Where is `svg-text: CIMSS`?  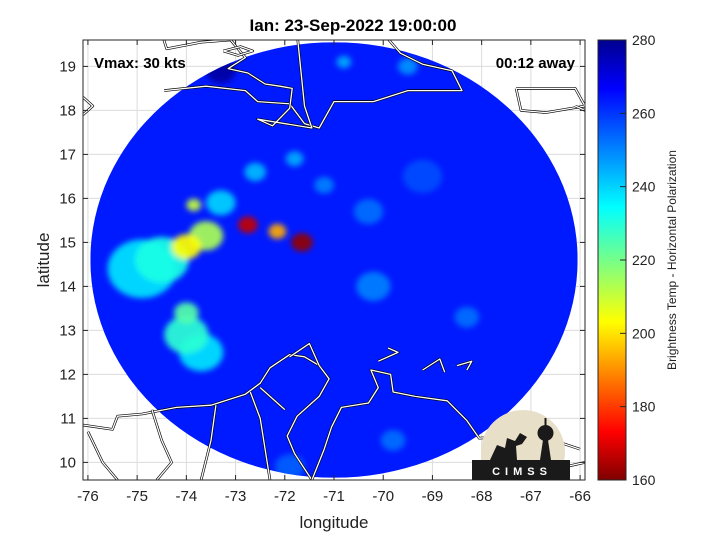
svg-text: CIMSS is located at coordinates (522, 472).